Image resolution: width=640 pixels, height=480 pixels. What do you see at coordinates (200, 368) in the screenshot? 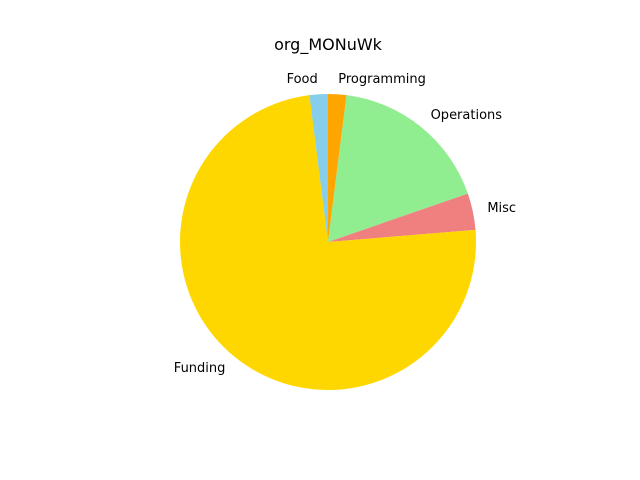
I see `slice-label-funding: Funding` at bounding box center [200, 368].